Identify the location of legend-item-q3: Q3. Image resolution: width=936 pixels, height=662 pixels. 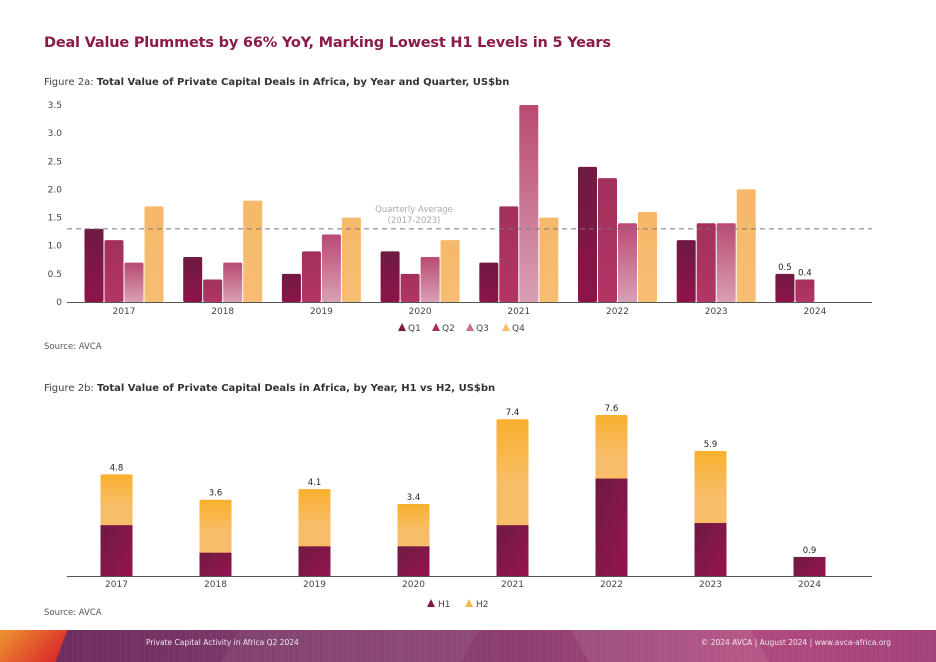
(477, 328).